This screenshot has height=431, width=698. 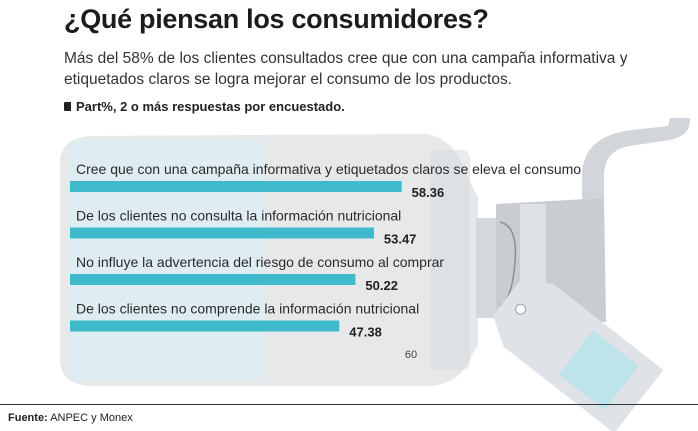 I want to click on source-note: Fuente: ANPEC y Monex, so click(x=70, y=418).